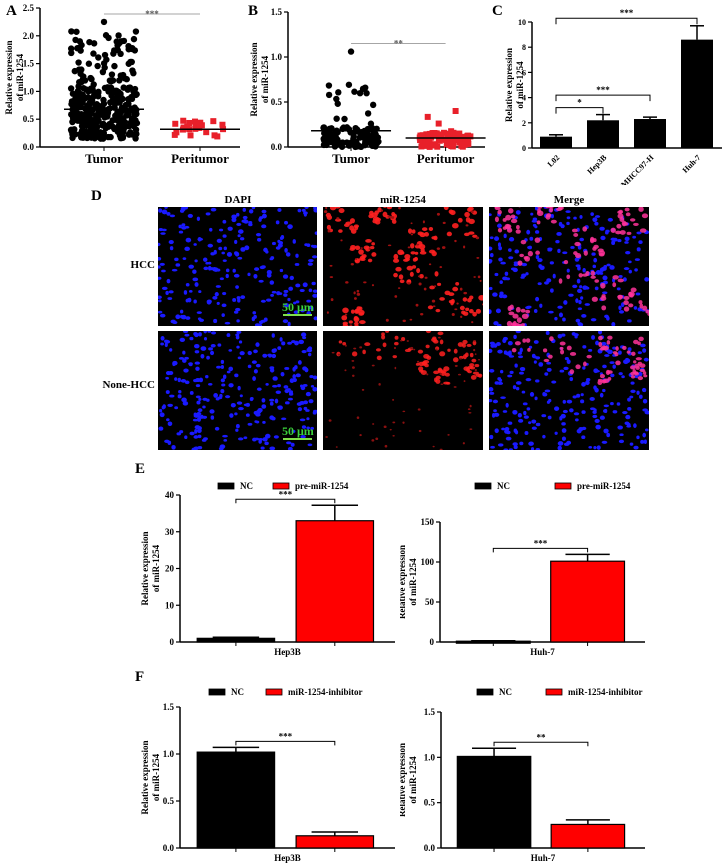  What do you see at coordinates (637, 169) in the screenshot?
I see `svg-text: MHCC97-H` at bounding box center [637, 169].